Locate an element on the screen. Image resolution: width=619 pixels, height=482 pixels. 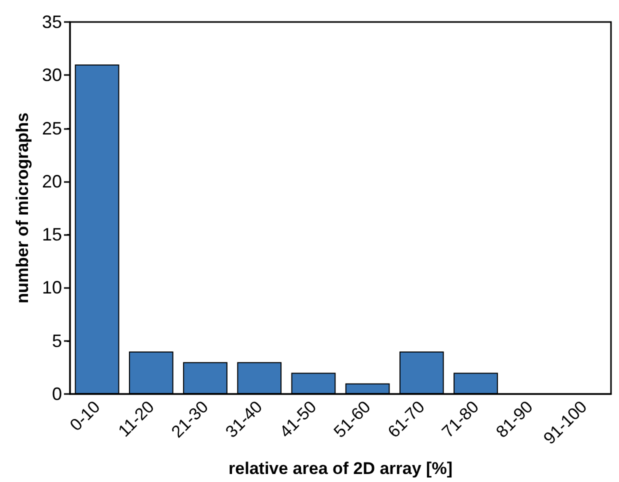
y-tick-label: 0 is located at coordinates (57, 394).